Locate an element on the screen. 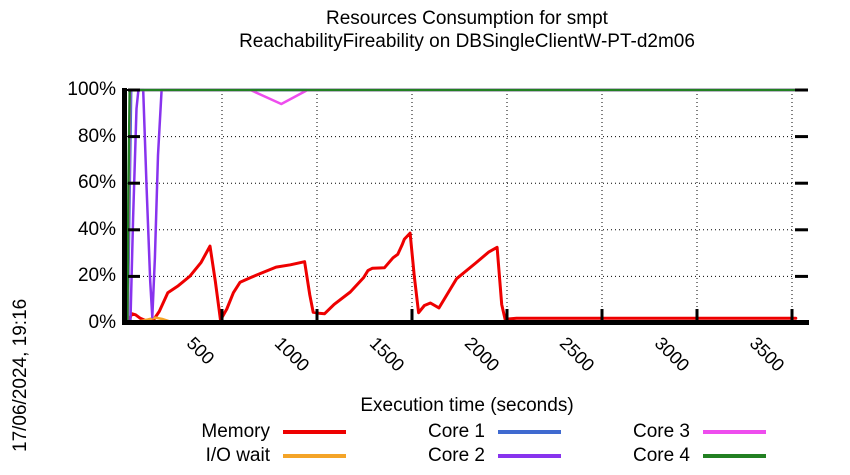 The image size is (850, 475). x-axis-line is located at coordinates (465, 322).